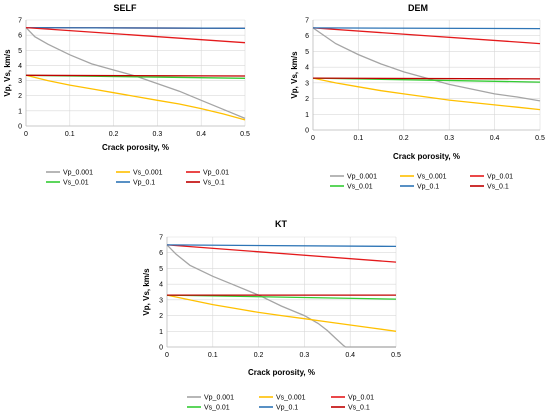 The image size is (550, 420). What do you see at coordinates (281, 224) in the screenshot?
I see `chart-title: KT` at bounding box center [281, 224].